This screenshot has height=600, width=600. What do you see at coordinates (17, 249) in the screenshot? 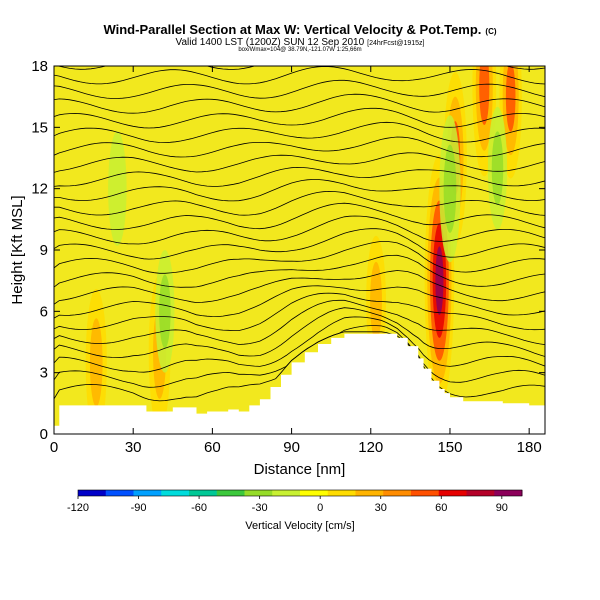
I see `y-axis-title: Height [Kft MSL]` at bounding box center [17, 249].